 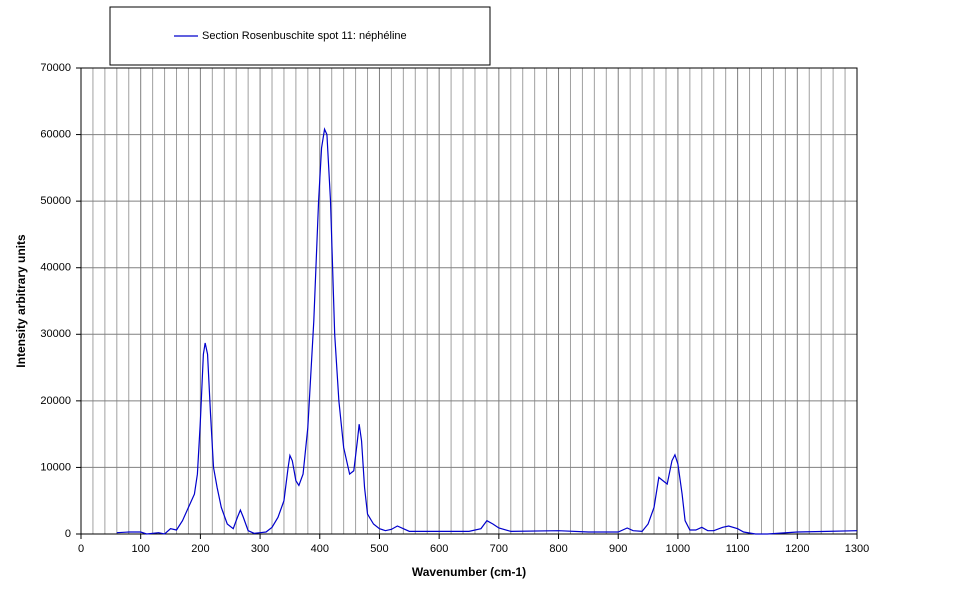 I want to click on x-tick-label: 100, so click(x=141, y=549).